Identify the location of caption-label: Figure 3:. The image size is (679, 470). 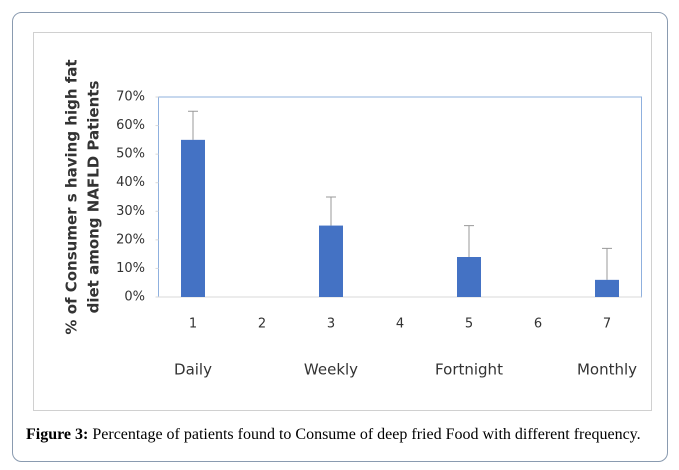
(57, 434).